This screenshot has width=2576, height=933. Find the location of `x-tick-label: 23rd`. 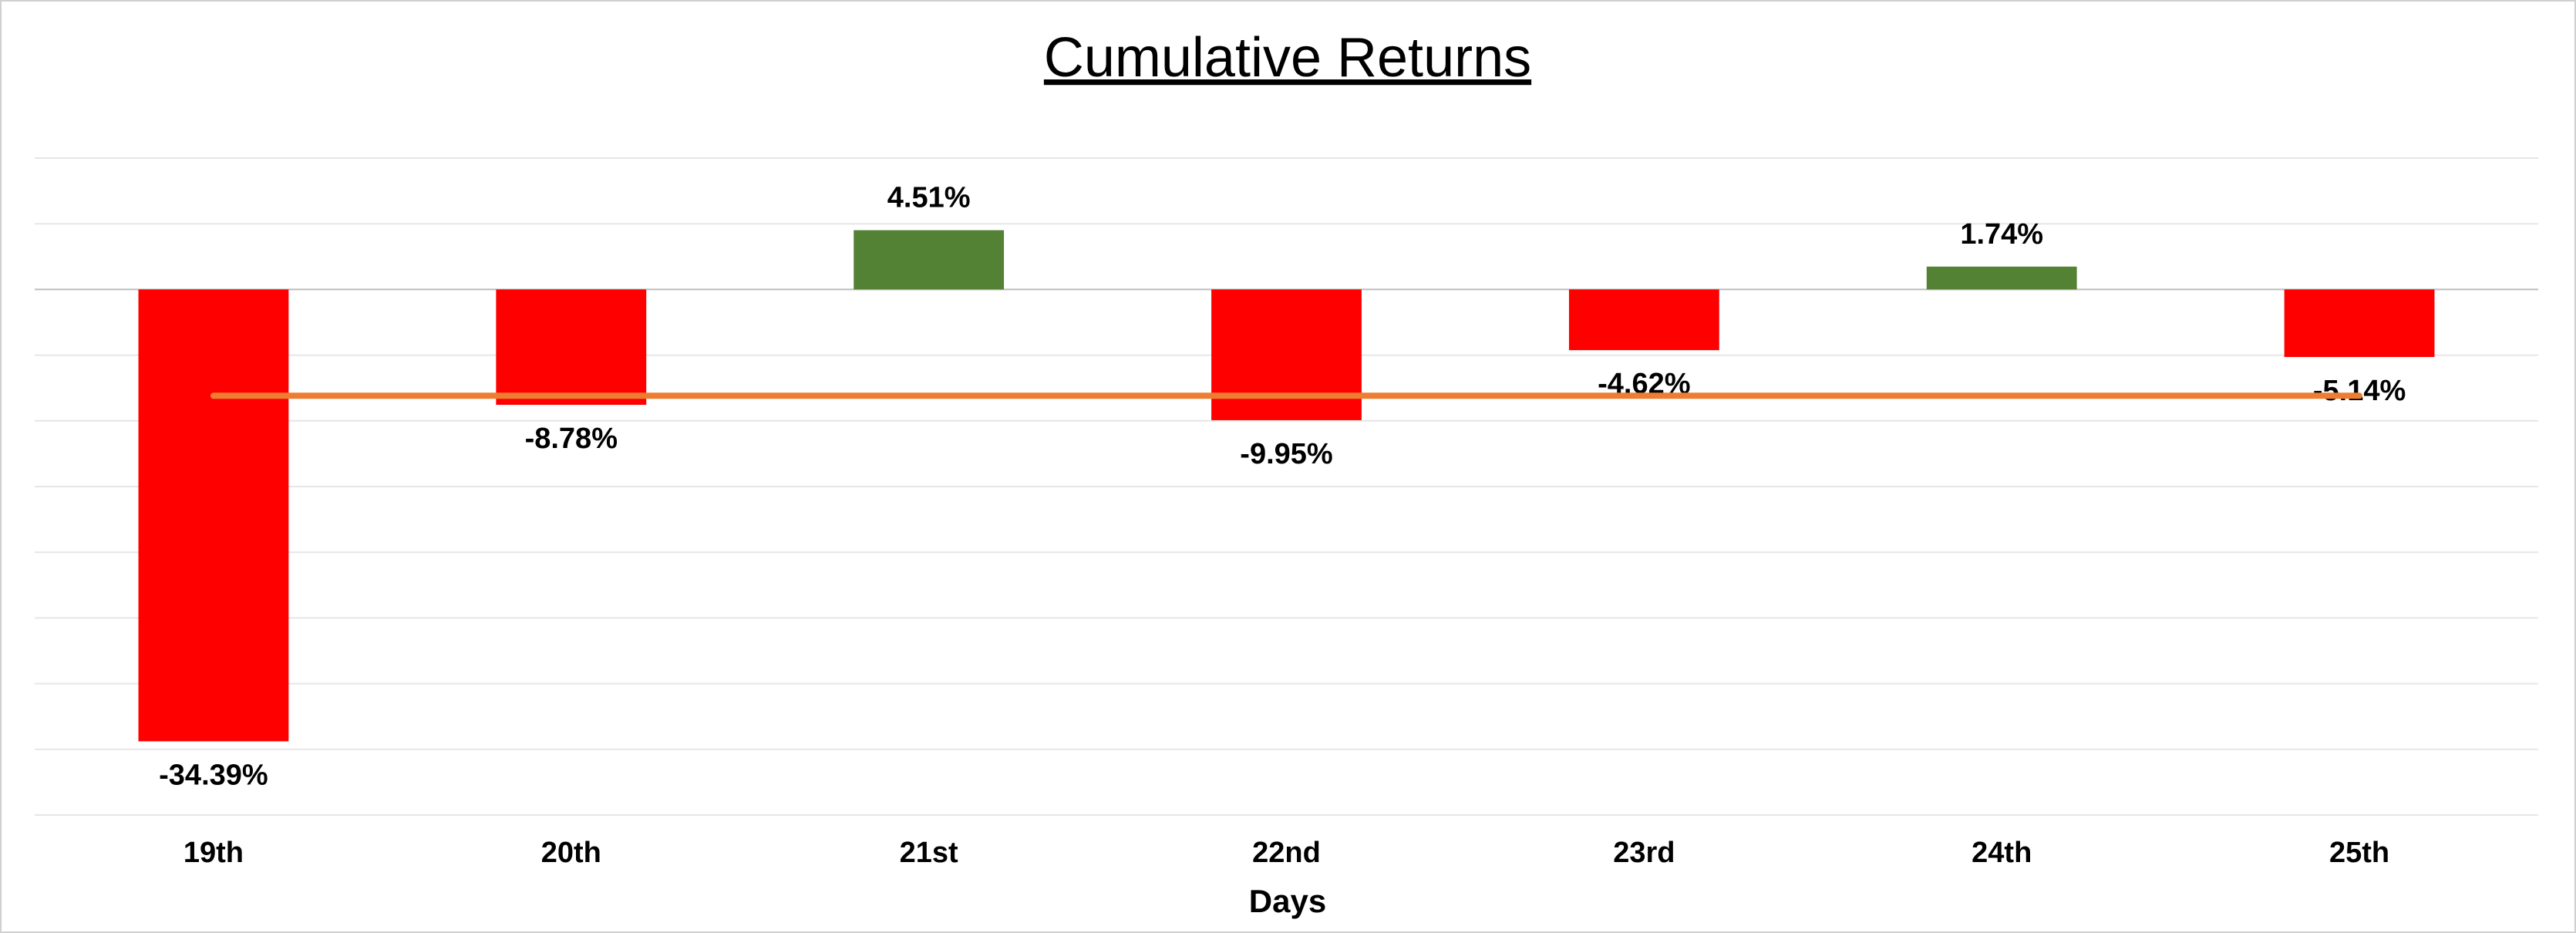

x-tick-label: 23rd is located at coordinates (1644, 853).